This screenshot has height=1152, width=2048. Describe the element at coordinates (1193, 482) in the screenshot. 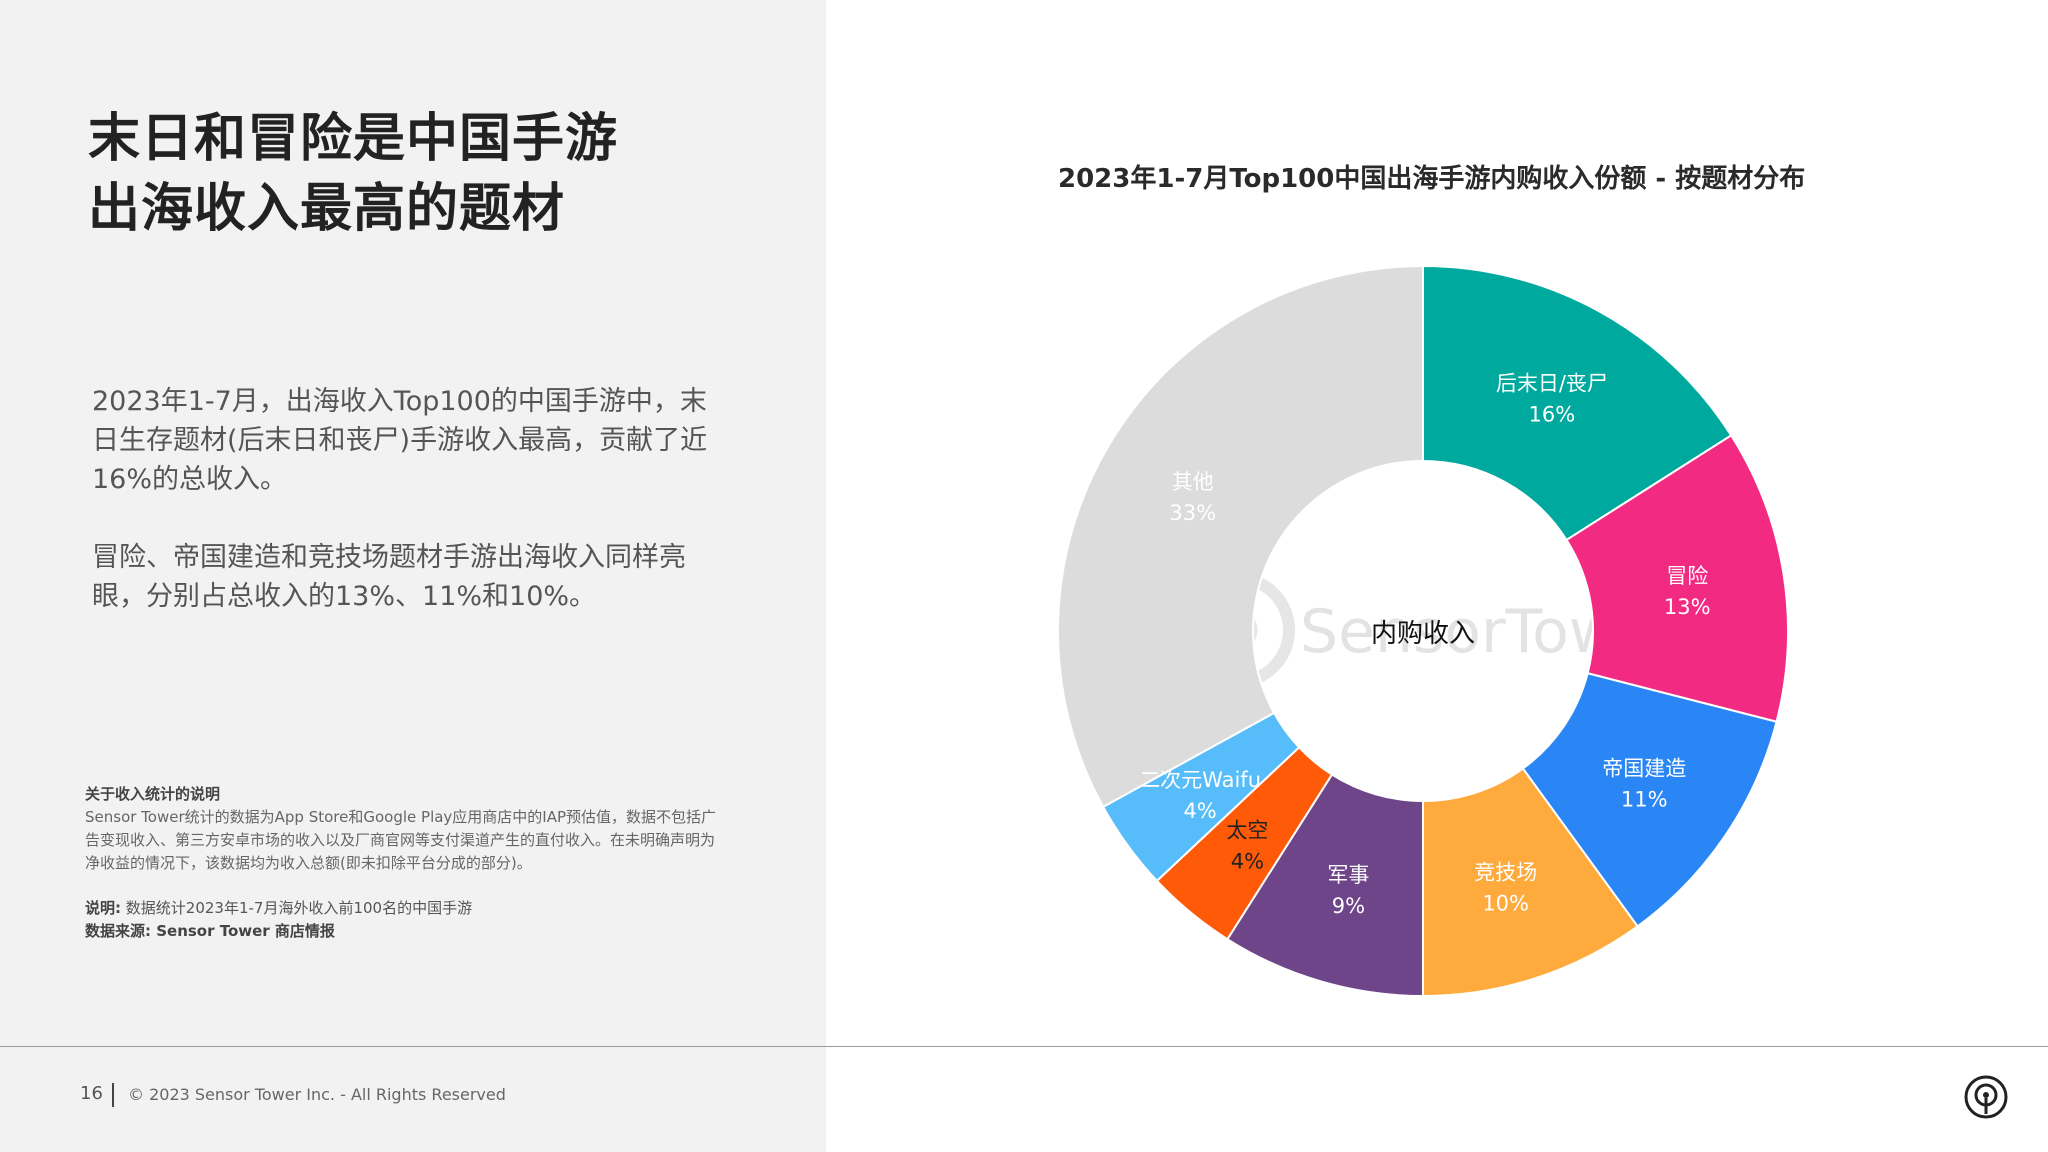

I see `slice-category-label: 其他` at that location.